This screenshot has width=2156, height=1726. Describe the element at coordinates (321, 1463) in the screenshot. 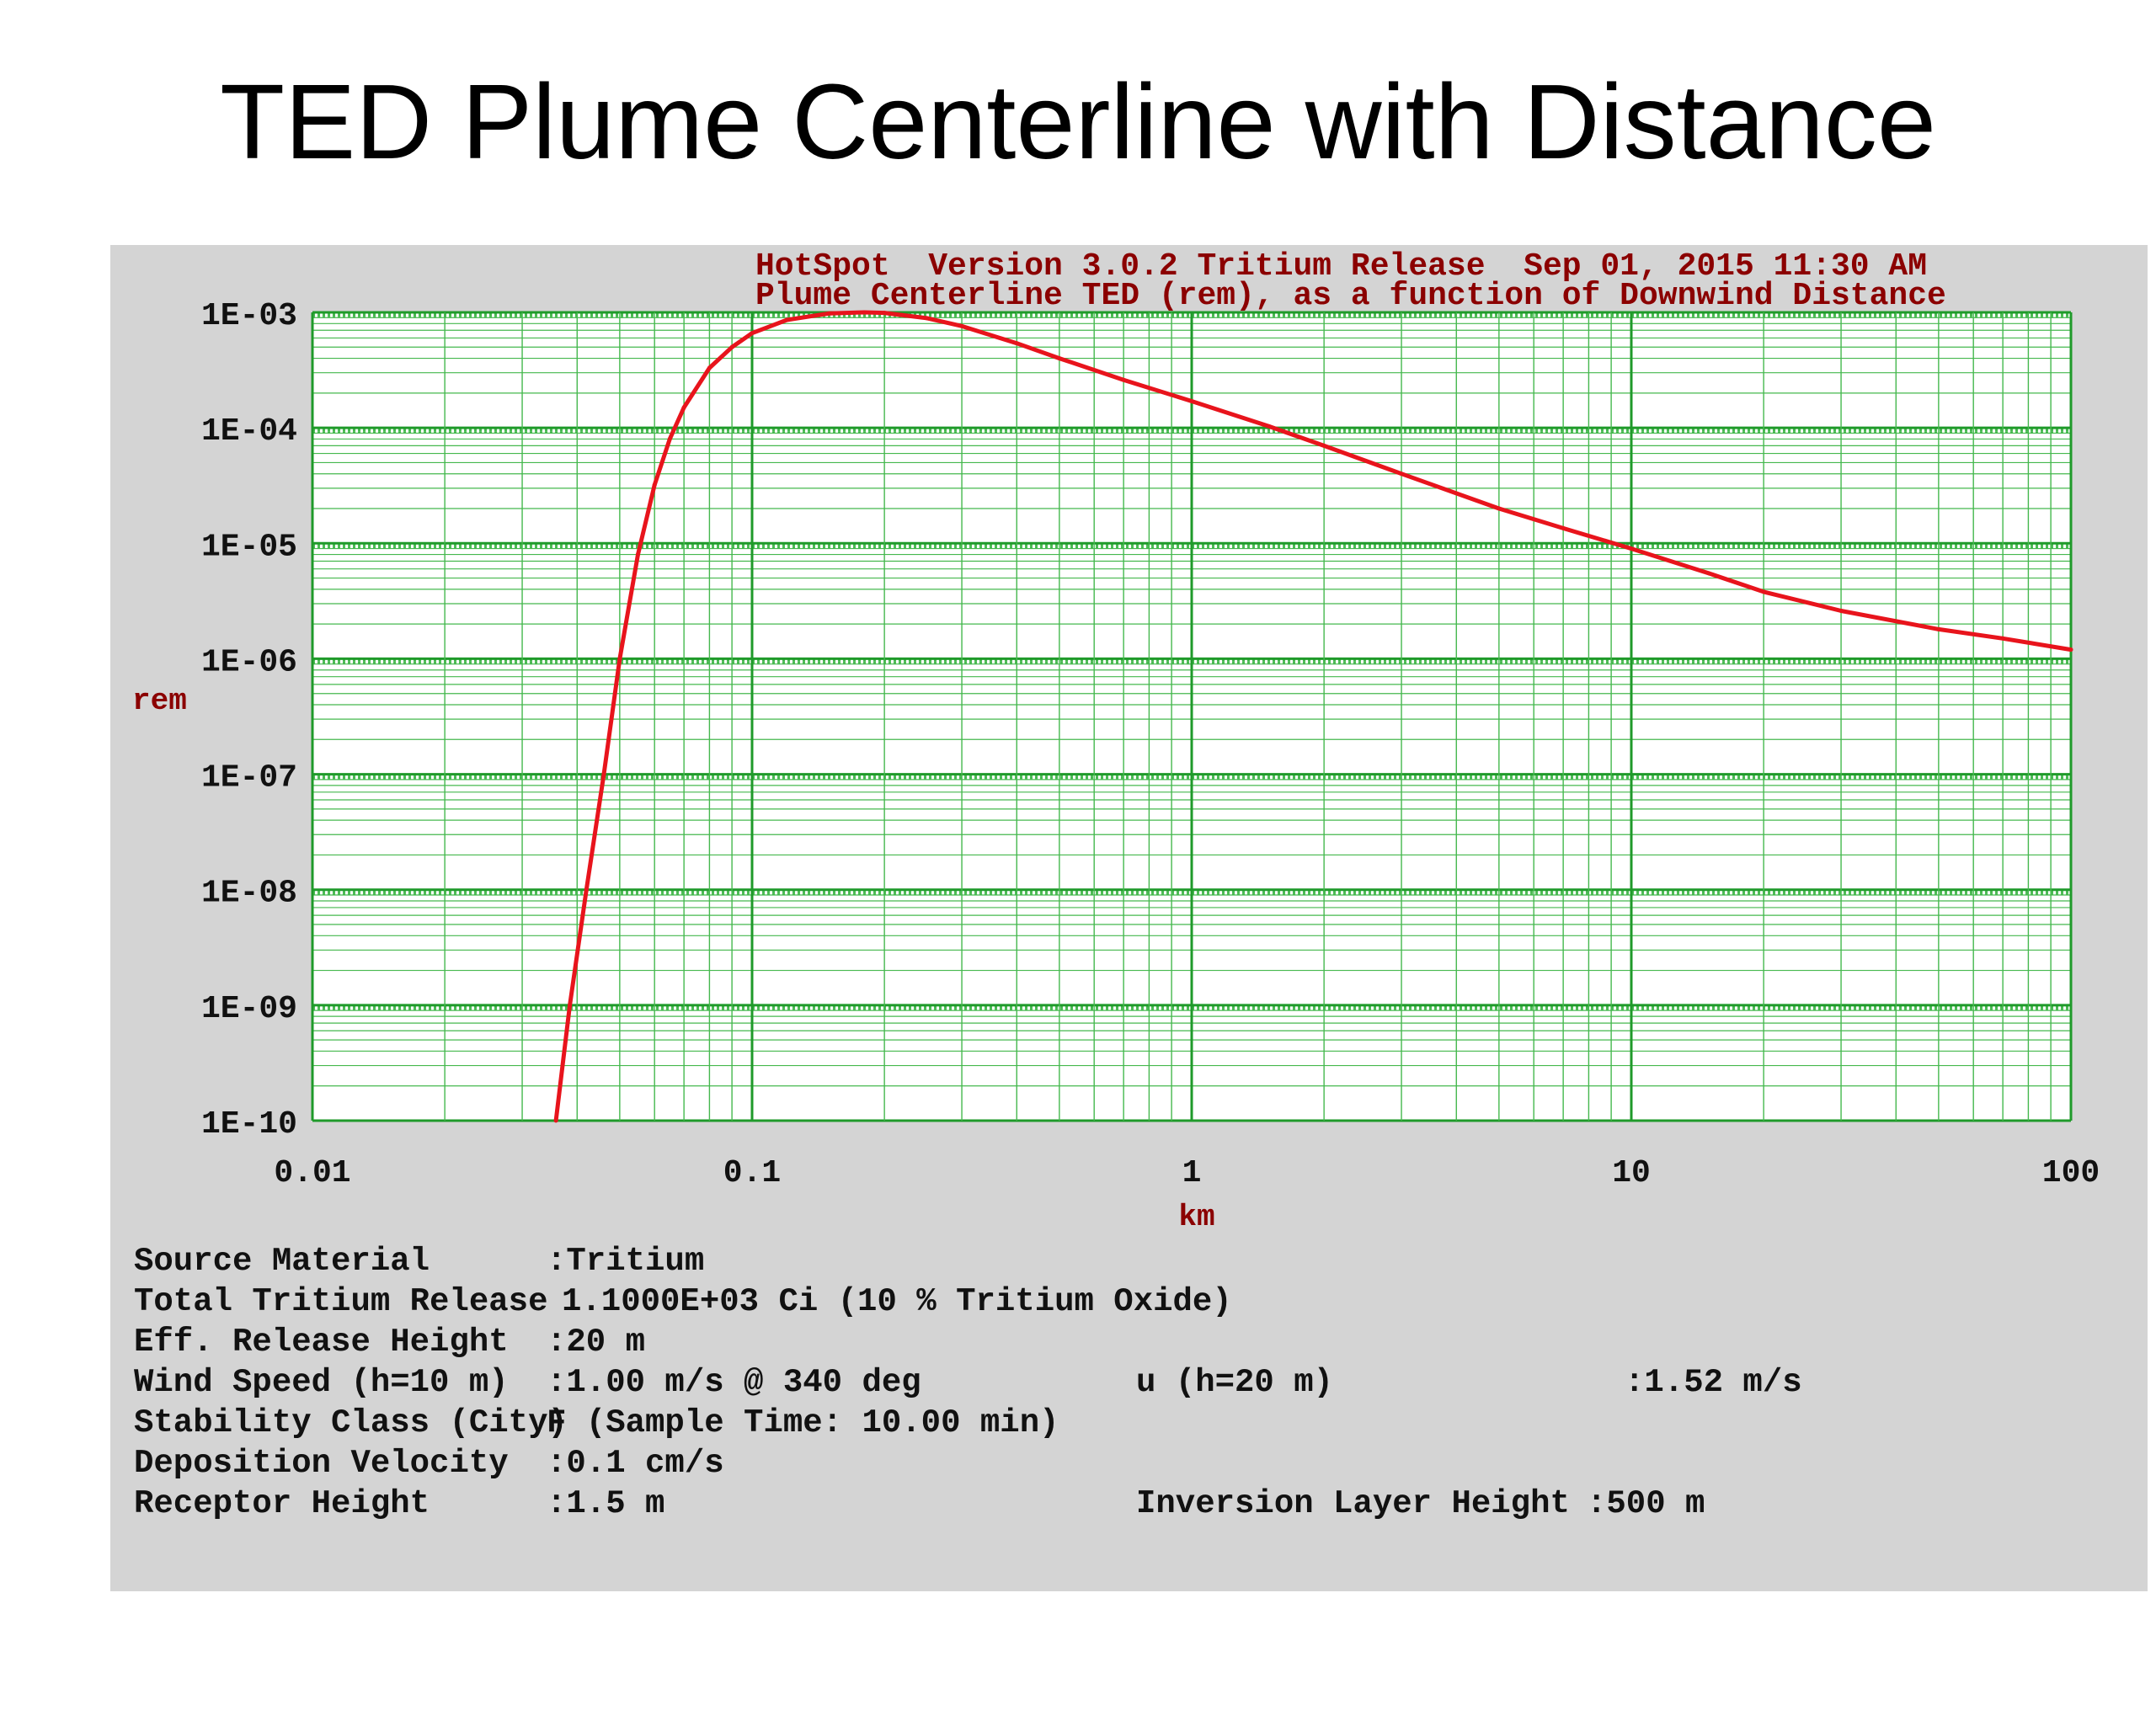

I see `deposition-label: Deposition Velocity` at that location.